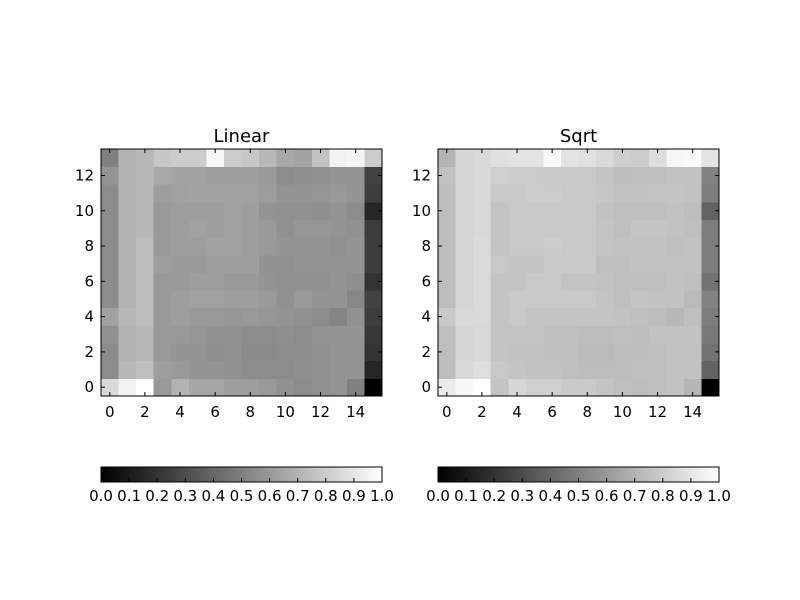 The width and height of the screenshot is (800, 600). What do you see at coordinates (522, 496) in the screenshot?
I see `colorbar-tick-label: 0.3` at bounding box center [522, 496].